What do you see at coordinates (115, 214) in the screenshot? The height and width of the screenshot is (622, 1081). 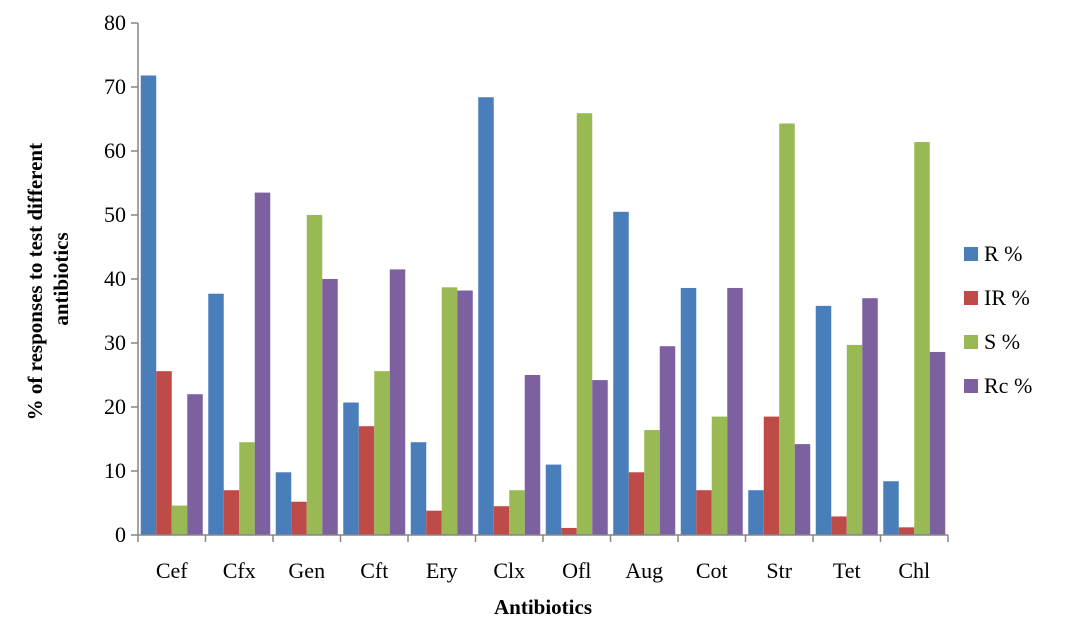 I see `y-tick-label: 50` at bounding box center [115, 214].